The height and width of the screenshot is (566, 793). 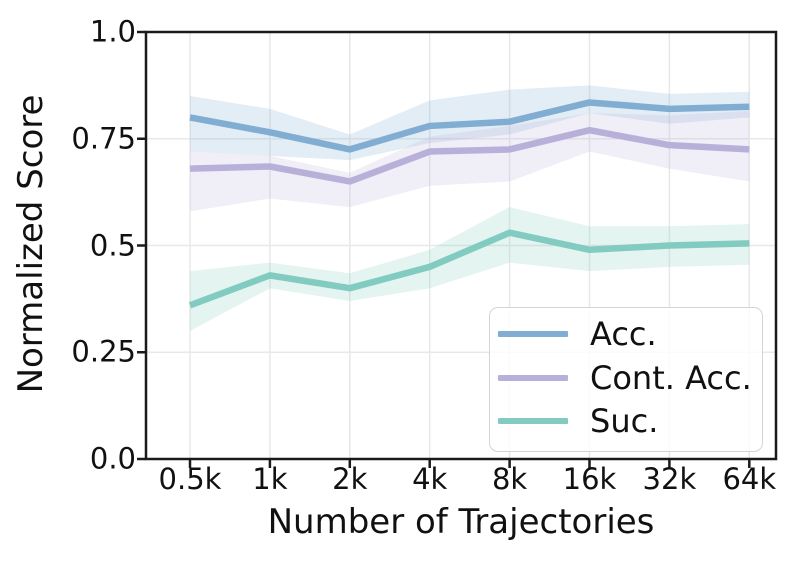 What do you see at coordinates (103, 138) in the screenshot?
I see `y-tick-label: 0.75` at bounding box center [103, 138].